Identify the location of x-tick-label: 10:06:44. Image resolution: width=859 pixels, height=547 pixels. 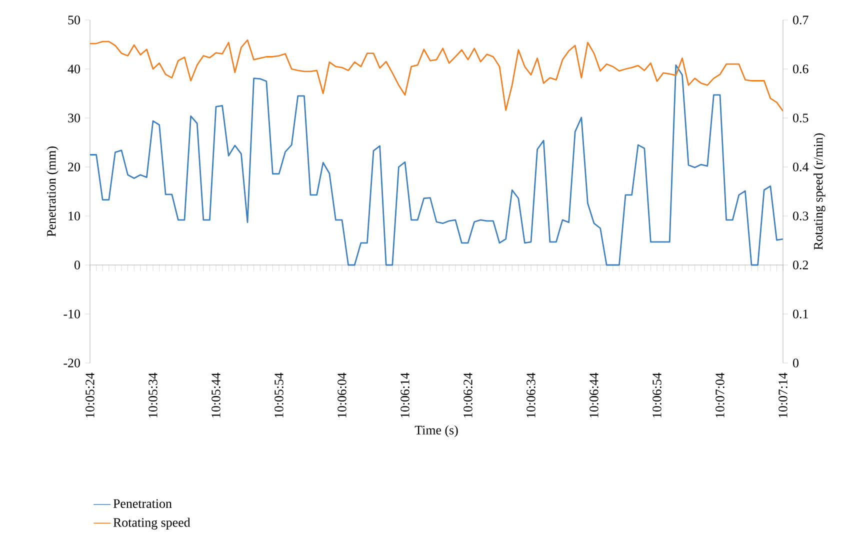
(594, 395).